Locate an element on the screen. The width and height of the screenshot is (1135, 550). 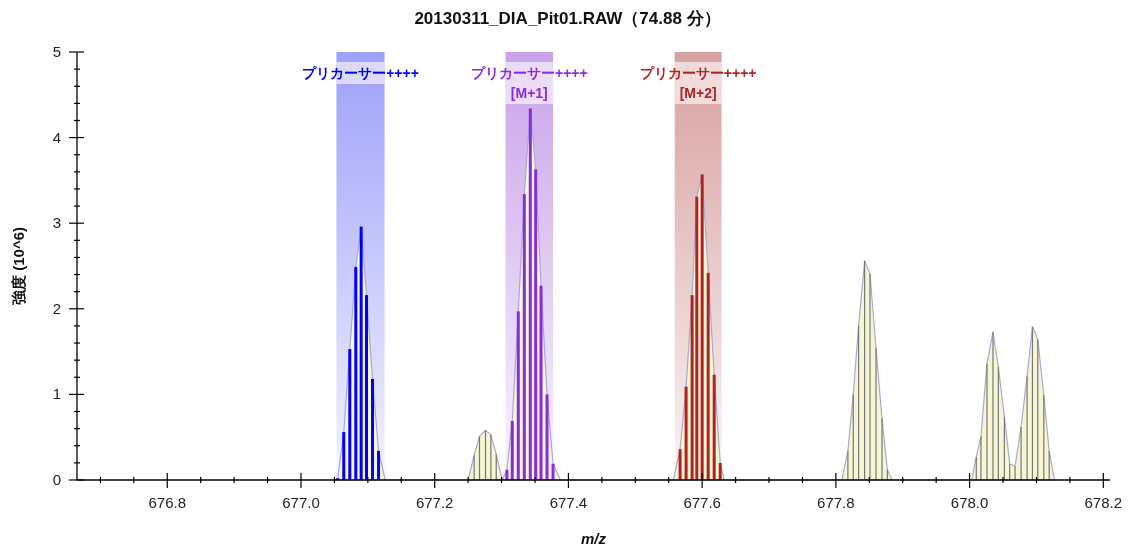
y-tick-label: 5 is located at coordinates (56, 51).